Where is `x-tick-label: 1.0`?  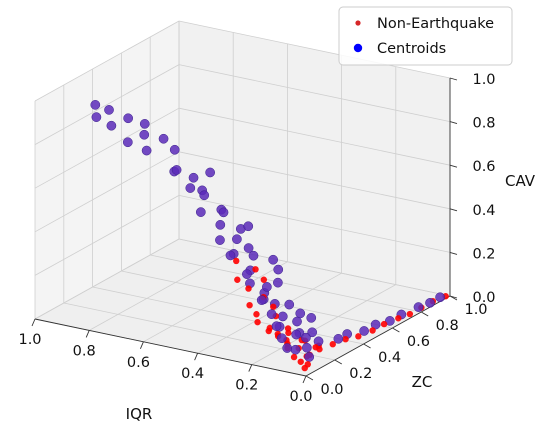
x-tick-label: 1.0 is located at coordinates (29, 340).